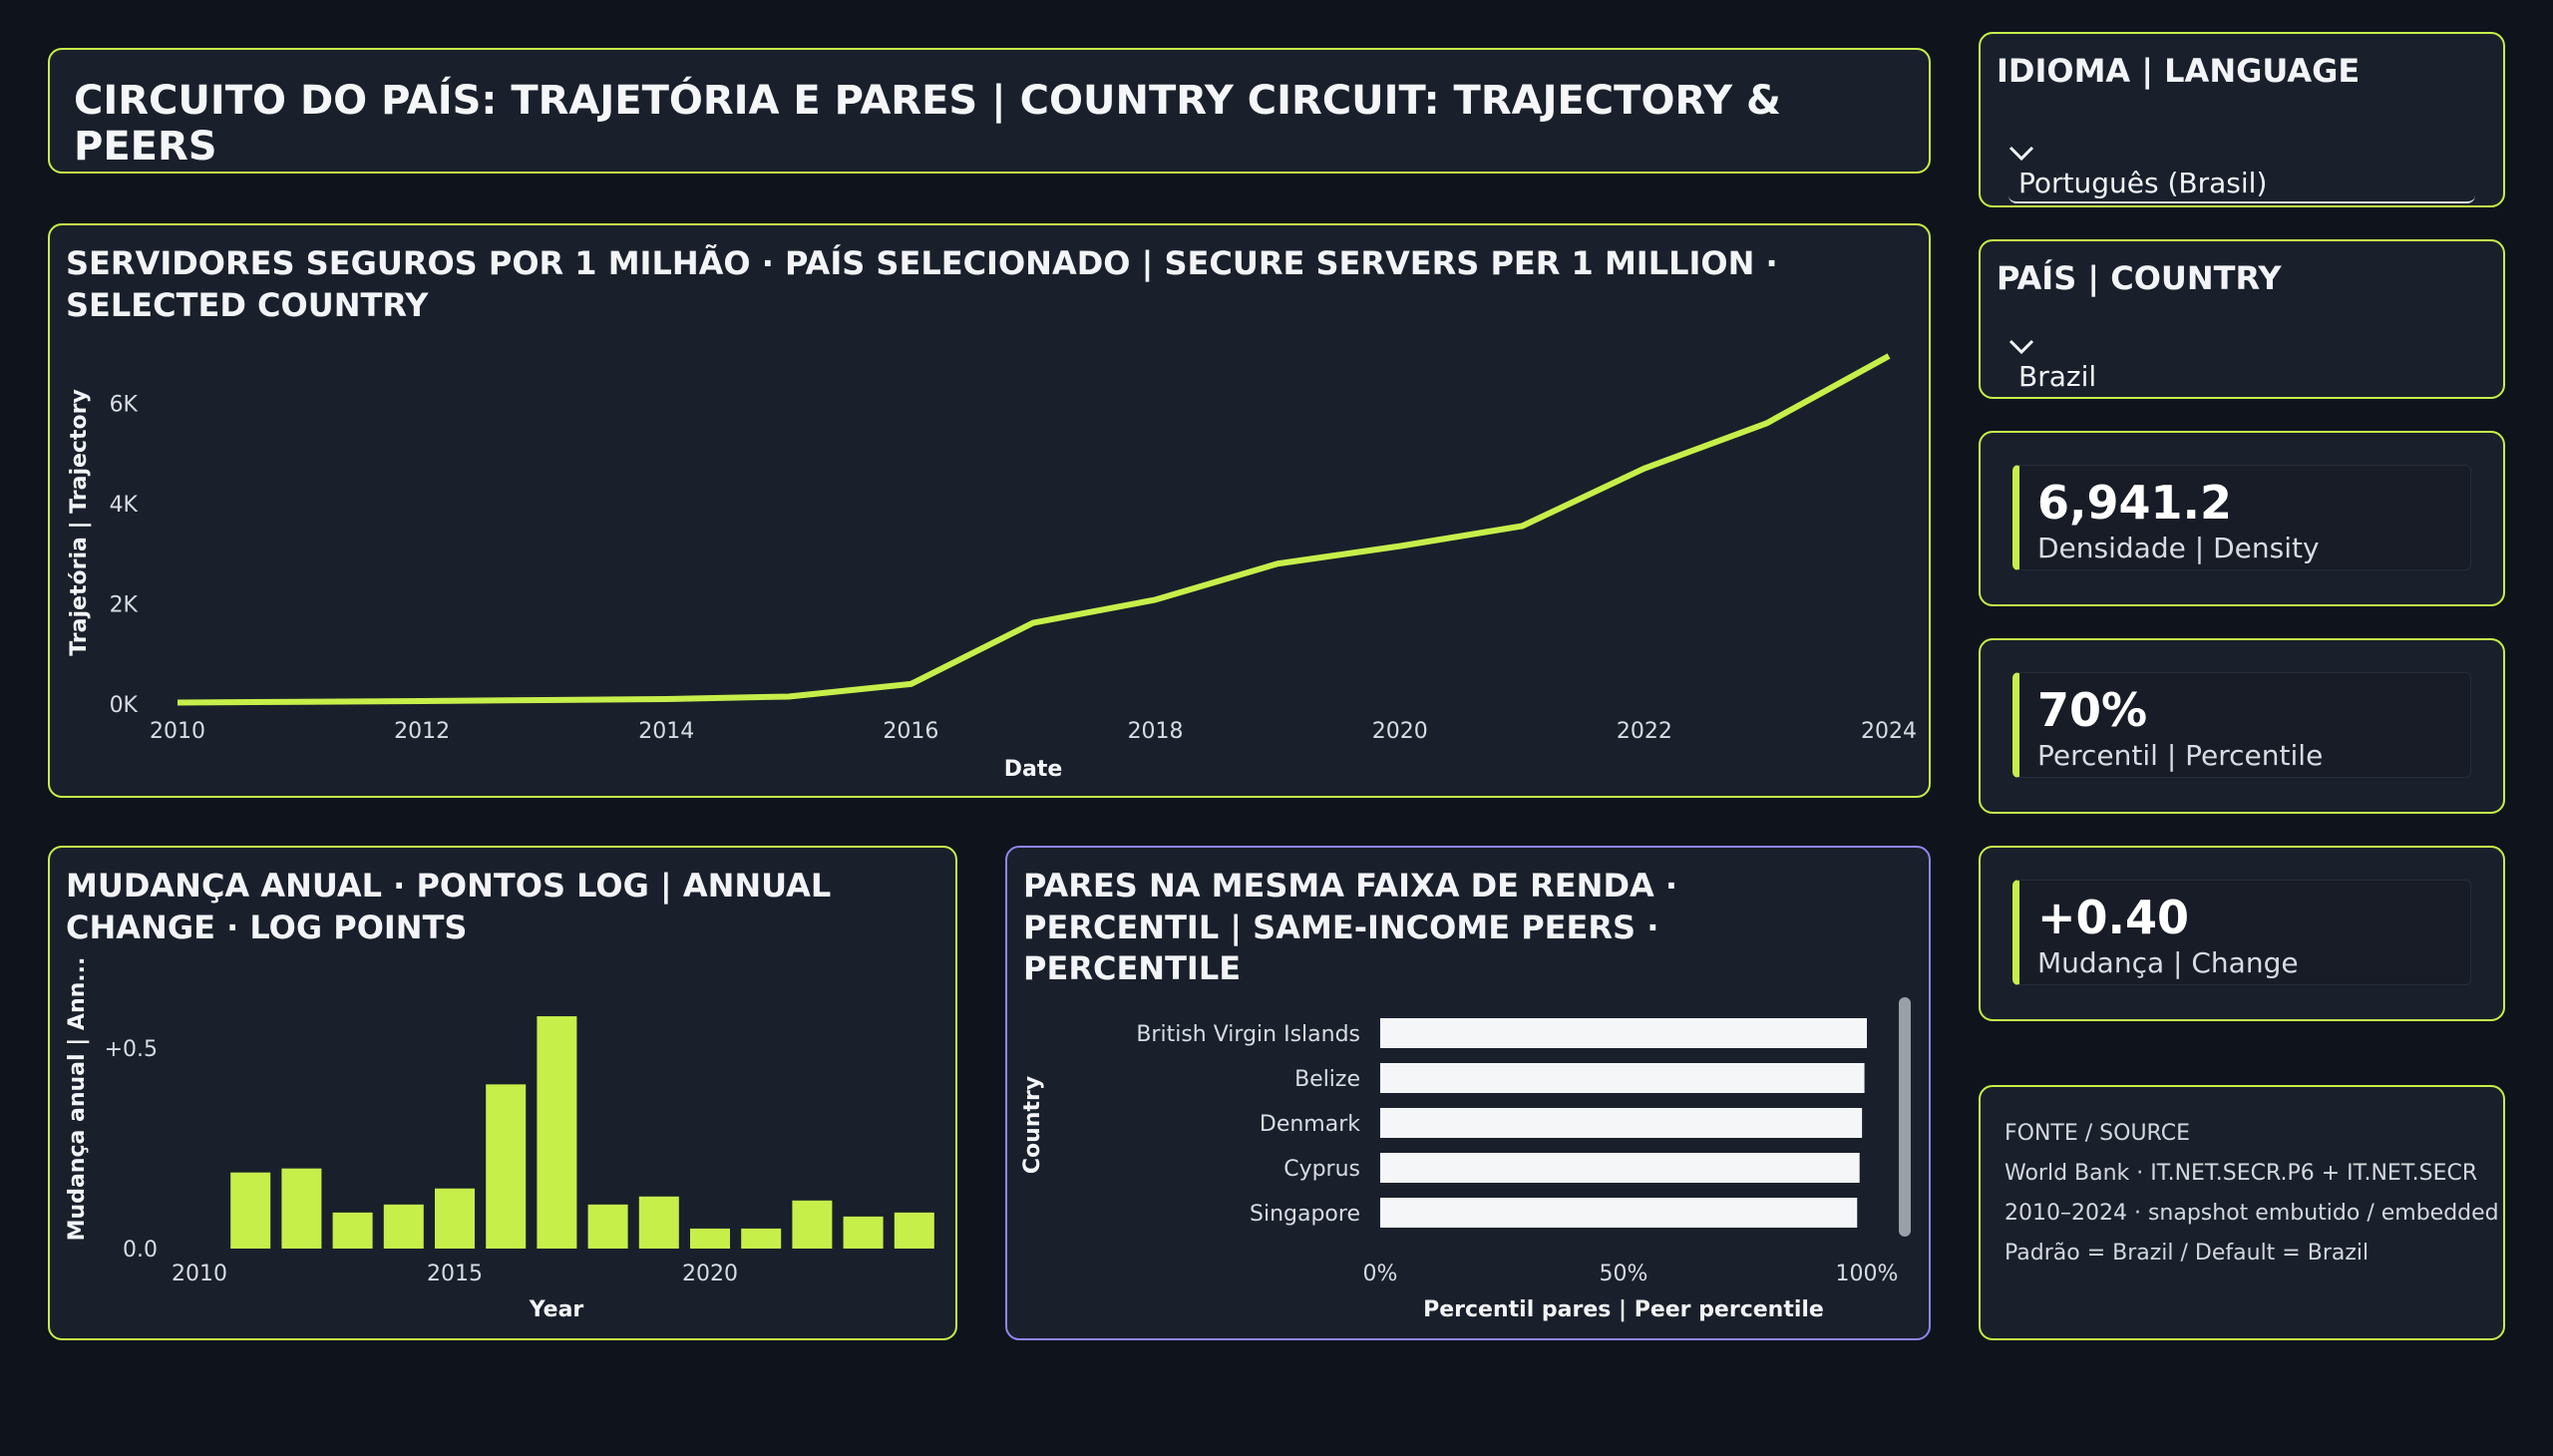 The image size is (2553, 1456). Describe the element at coordinates (2179, 71) in the screenshot. I see `language-slicer-label: IDIOMA | LANGUAGE` at that location.